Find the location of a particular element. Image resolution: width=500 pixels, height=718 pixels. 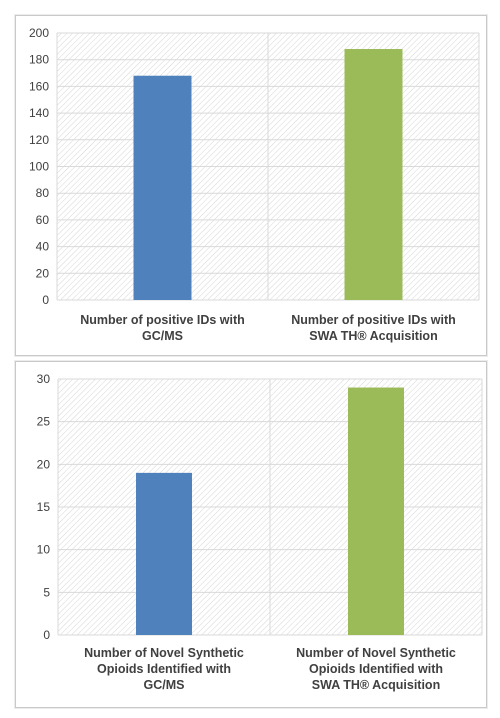

y-tick-label: 120 is located at coordinates (39, 140).